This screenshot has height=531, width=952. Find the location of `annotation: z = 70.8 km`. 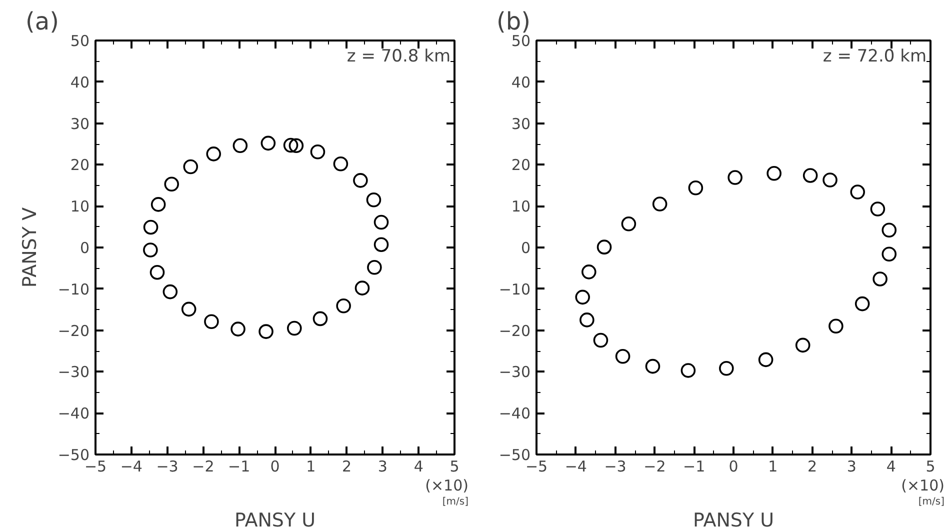

annotation: z = 70.8 km is located at coordinates (398, 56).